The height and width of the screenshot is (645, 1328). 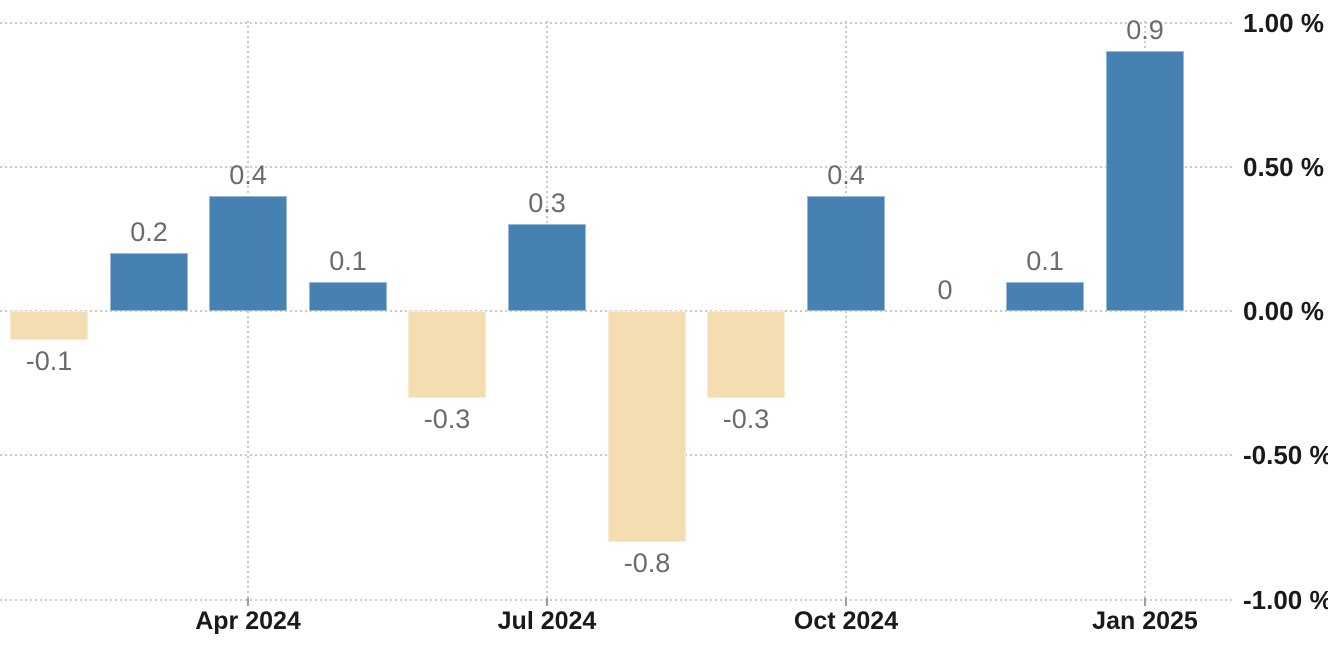 I want to click on bar-value-label: 0.9, so click(x=1145, y=30).